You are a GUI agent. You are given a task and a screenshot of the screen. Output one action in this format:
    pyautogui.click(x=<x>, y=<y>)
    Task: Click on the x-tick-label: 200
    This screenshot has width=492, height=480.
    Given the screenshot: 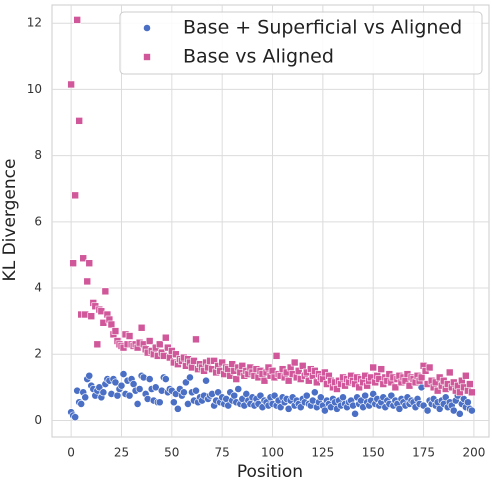 What is the action you would take?
    pyautogui.click(x=473, y=453)
    